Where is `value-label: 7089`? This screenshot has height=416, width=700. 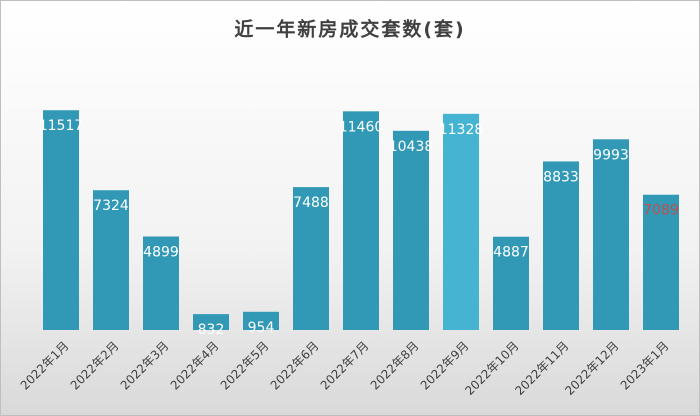 value-label: 7089 is located at coordinates (661, 211).